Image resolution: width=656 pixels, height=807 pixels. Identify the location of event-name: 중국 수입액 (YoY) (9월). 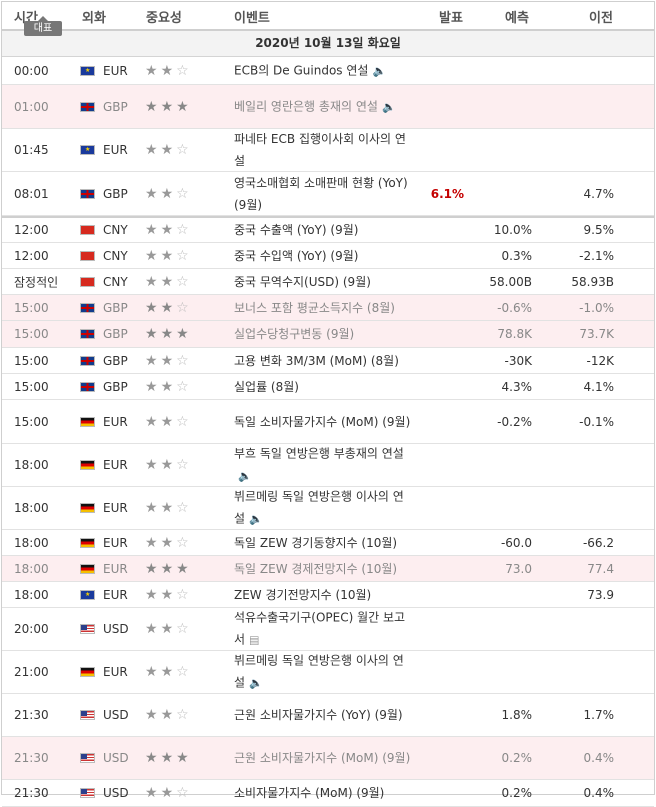
(324, 256).